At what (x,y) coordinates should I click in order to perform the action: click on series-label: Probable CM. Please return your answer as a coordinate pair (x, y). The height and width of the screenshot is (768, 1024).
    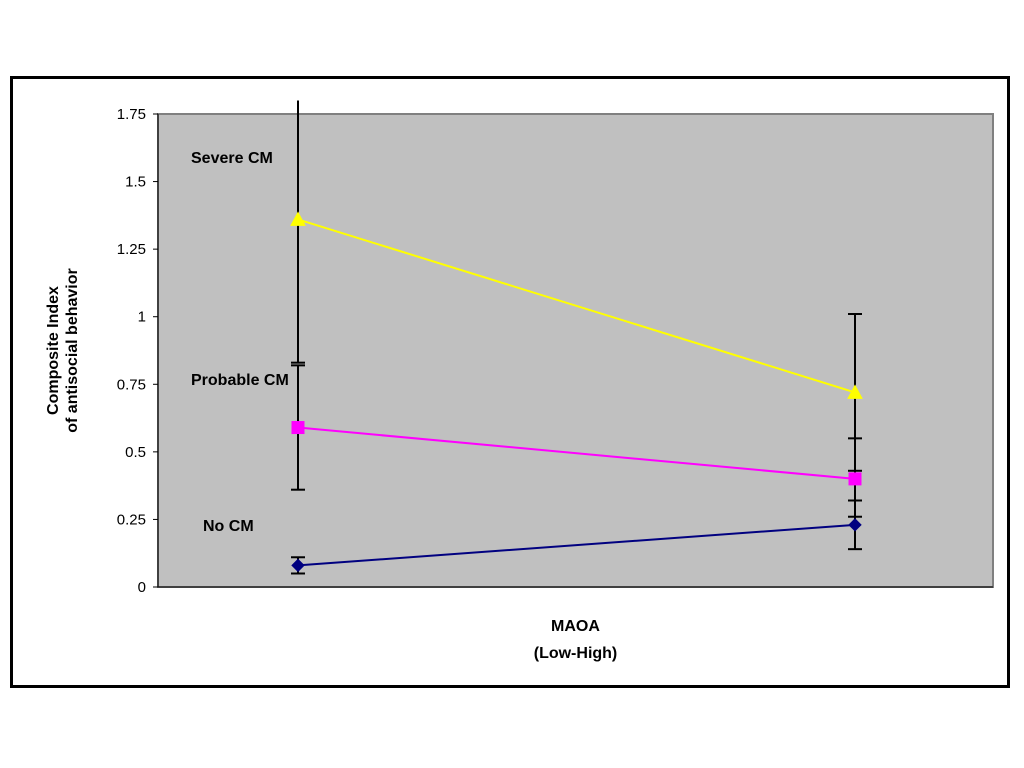
    Looking at the image, I should click on (240, 380).